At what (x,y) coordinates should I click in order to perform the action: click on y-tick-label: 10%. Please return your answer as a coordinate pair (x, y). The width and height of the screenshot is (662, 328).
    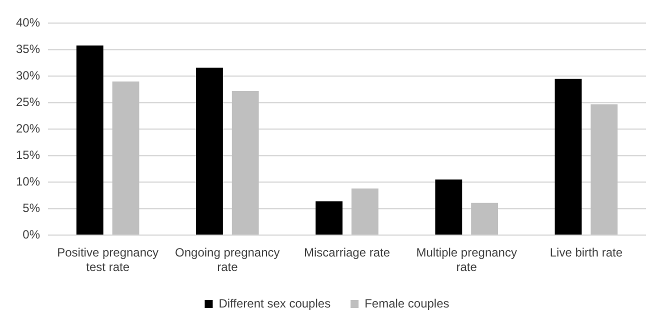
    Looking at the image, I should click on (28, 181).